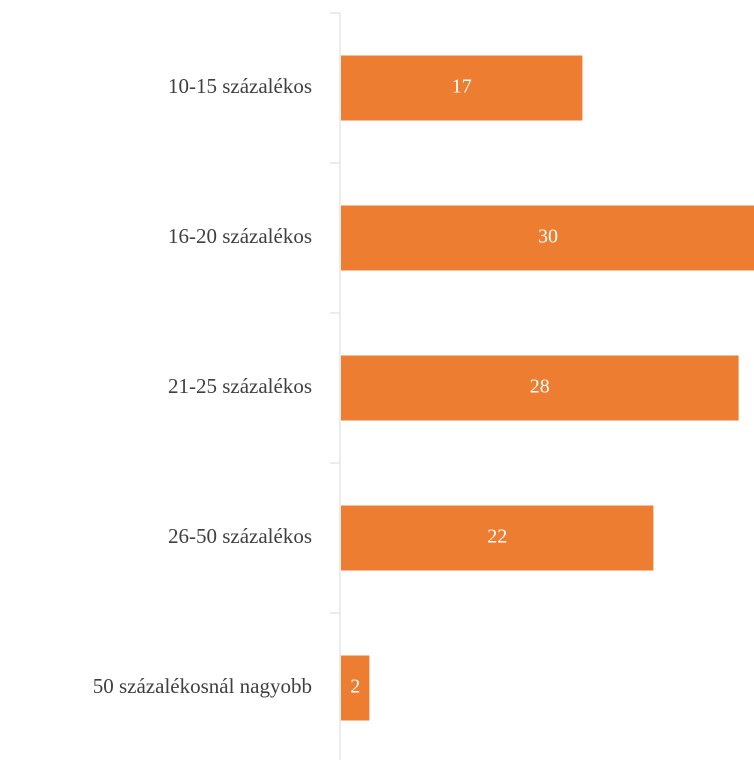 The image size is (754, 760). What do you see at coordinates (240, 236) in the screenshot?
I see `category-label: 16-20 százalékos` at bounding box center [240, 236].